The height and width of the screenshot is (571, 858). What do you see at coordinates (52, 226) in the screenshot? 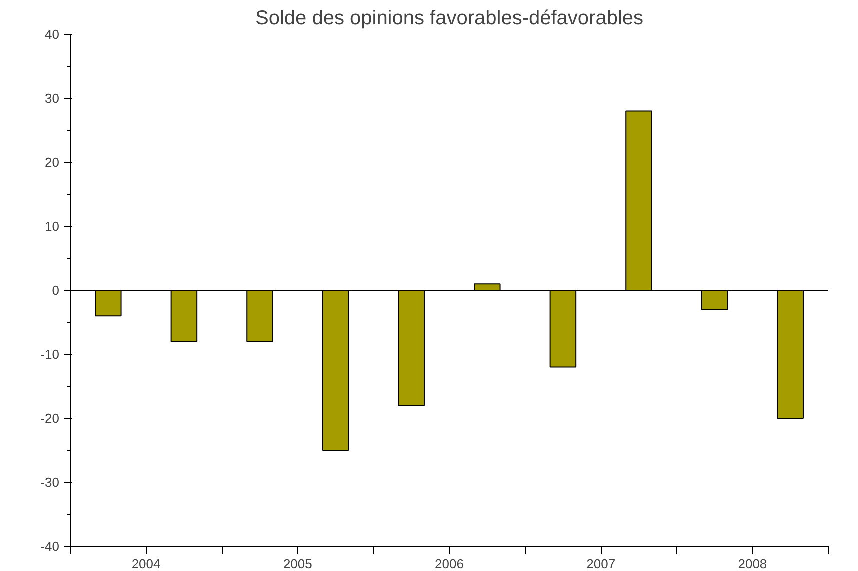
I see `y-tick-label: 10` at bounding box center [52, 226].